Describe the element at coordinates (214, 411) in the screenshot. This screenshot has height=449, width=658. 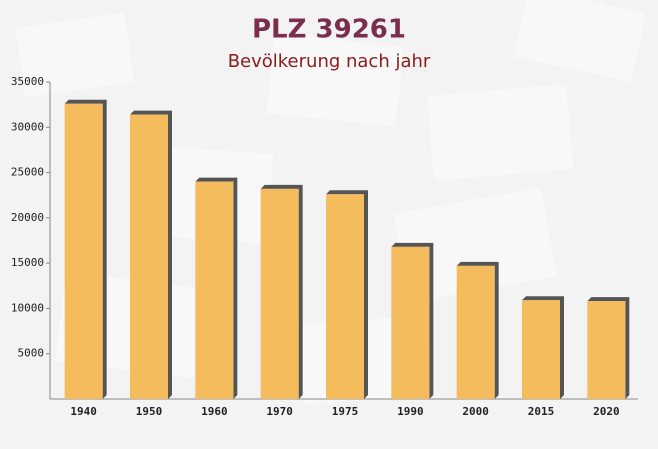
I see `x-tick-label: 1960` at that location.